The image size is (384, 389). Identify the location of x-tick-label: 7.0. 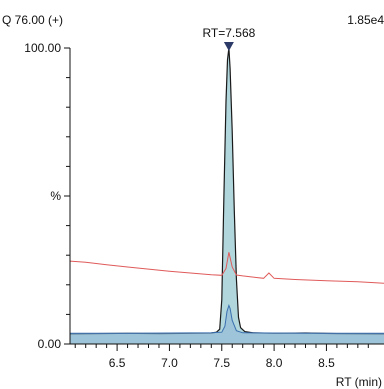
(169, 363).